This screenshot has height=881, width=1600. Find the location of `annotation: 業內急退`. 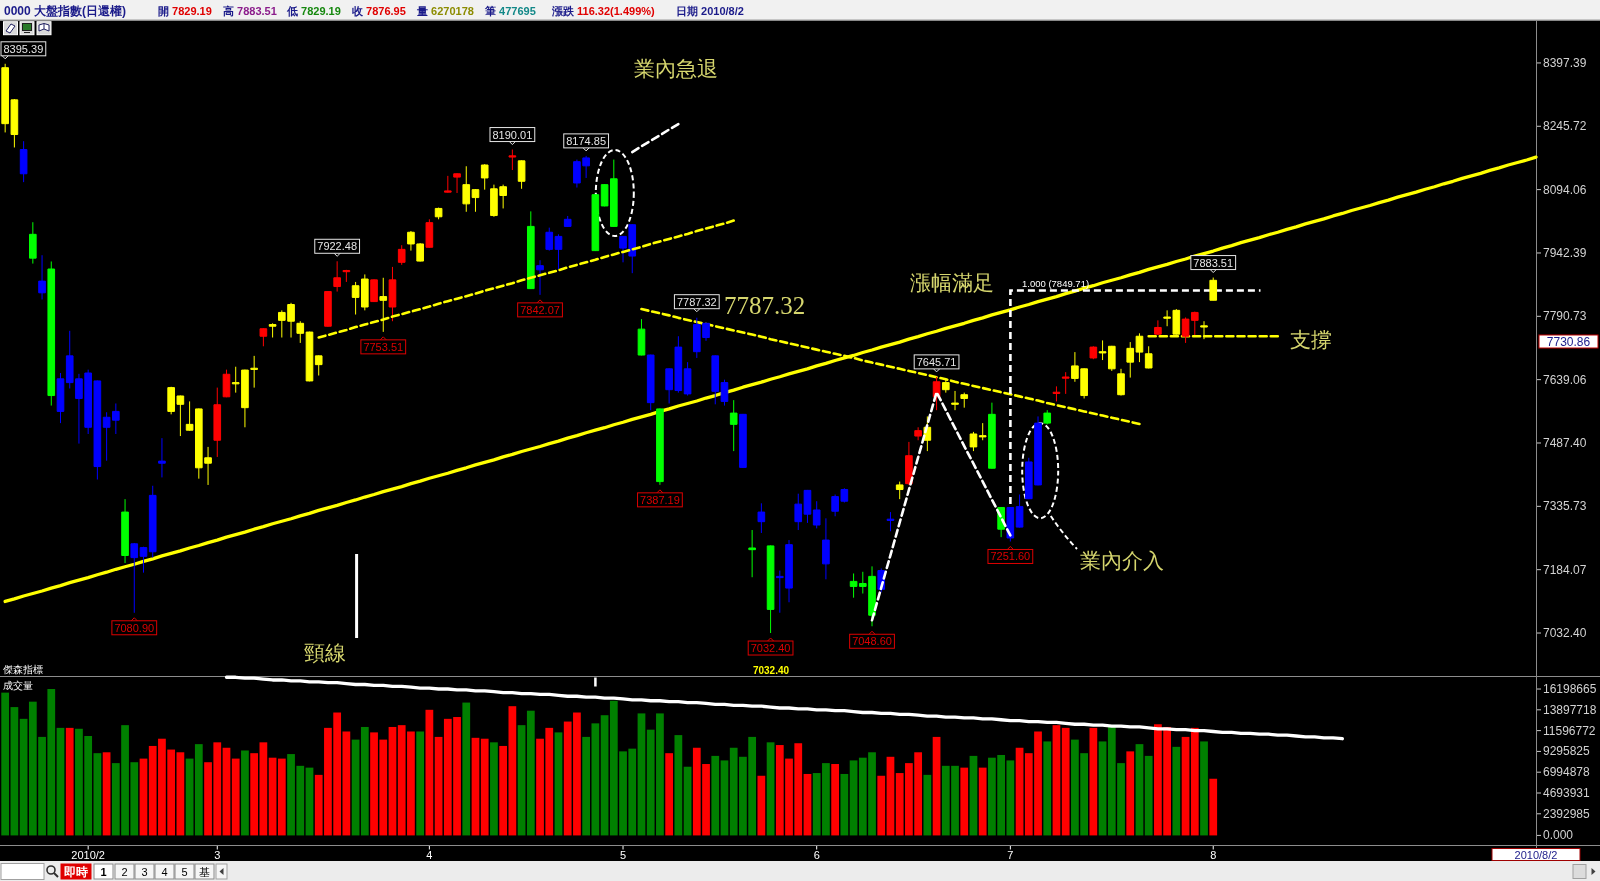

annotation: 業內急退 is located at coordinates (676, 68).